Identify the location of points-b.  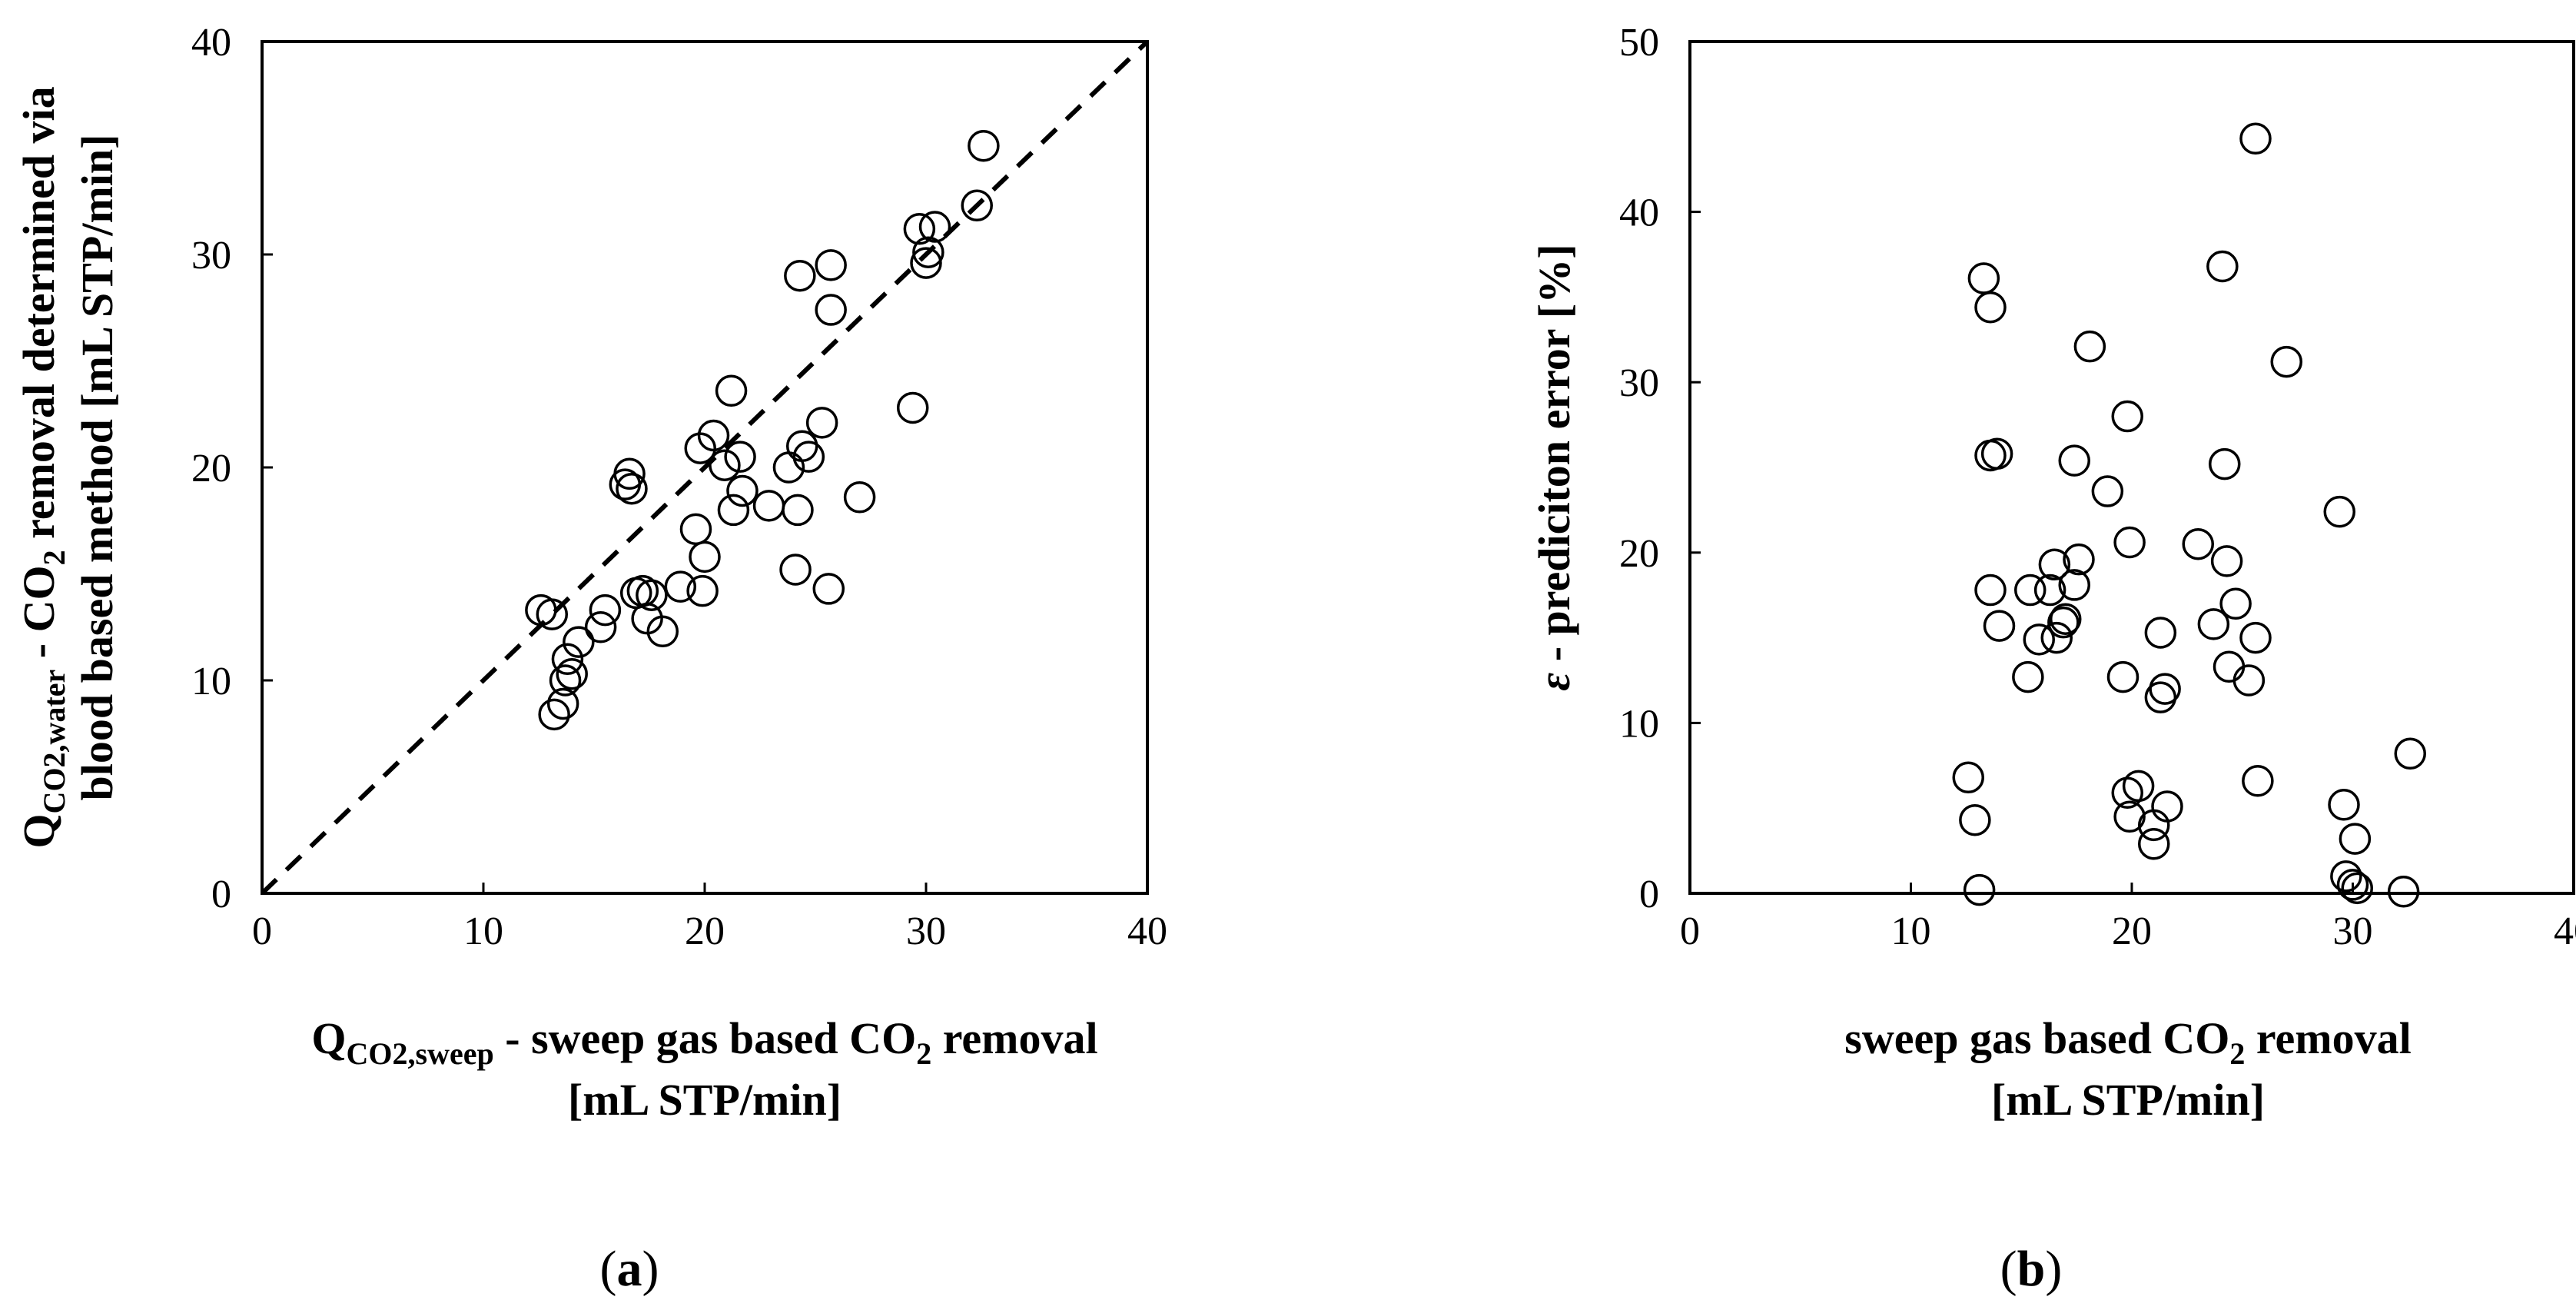
(2189, 515).